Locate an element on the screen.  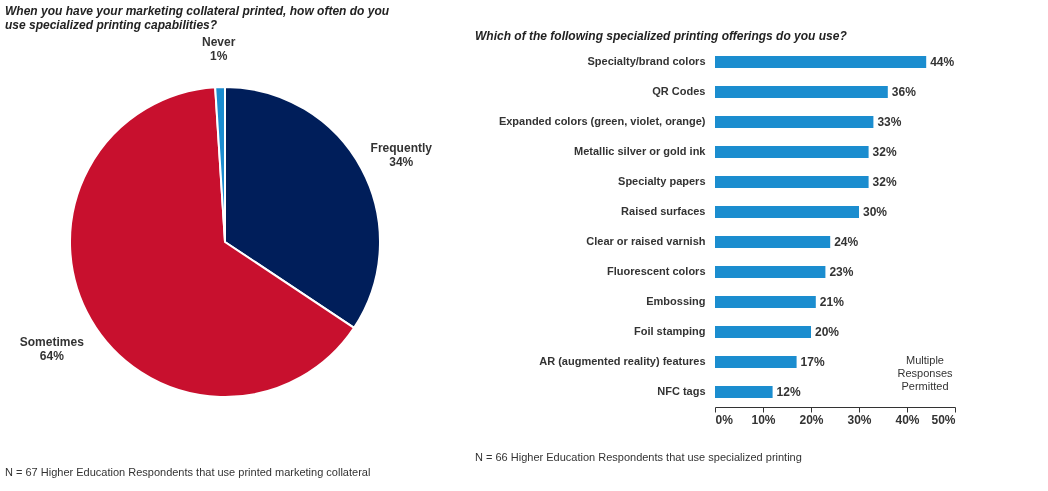
y-tick-label: NFC tags is located at coordinates (681, 391).